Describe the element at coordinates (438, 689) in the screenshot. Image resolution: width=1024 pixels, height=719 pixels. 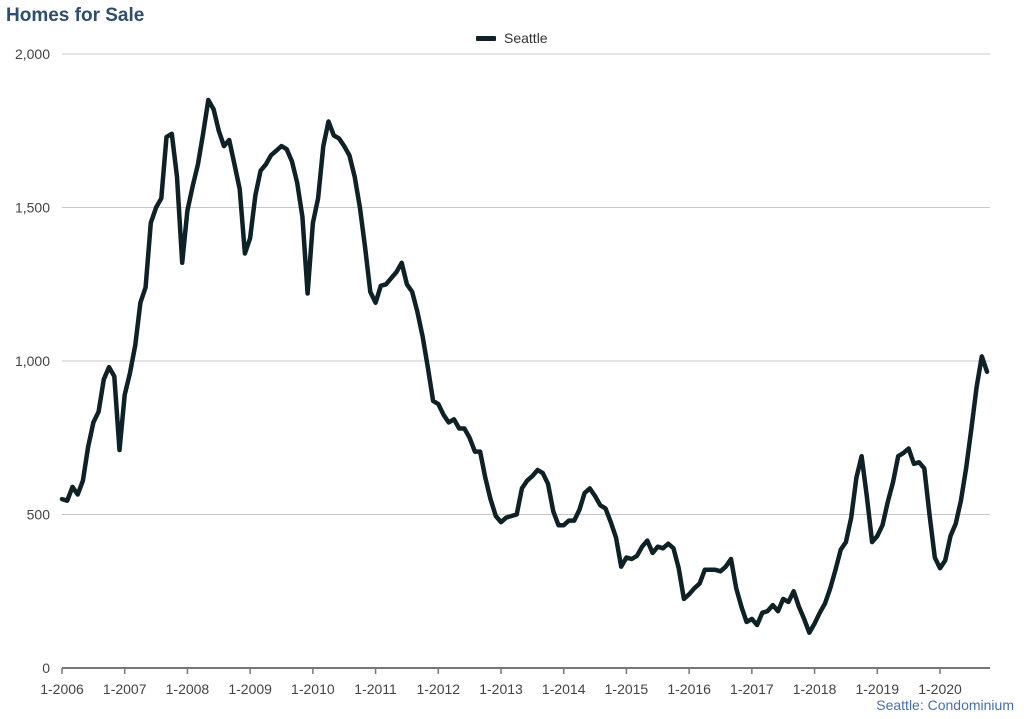
I see `x-tick-label: 1-2012` at that location.